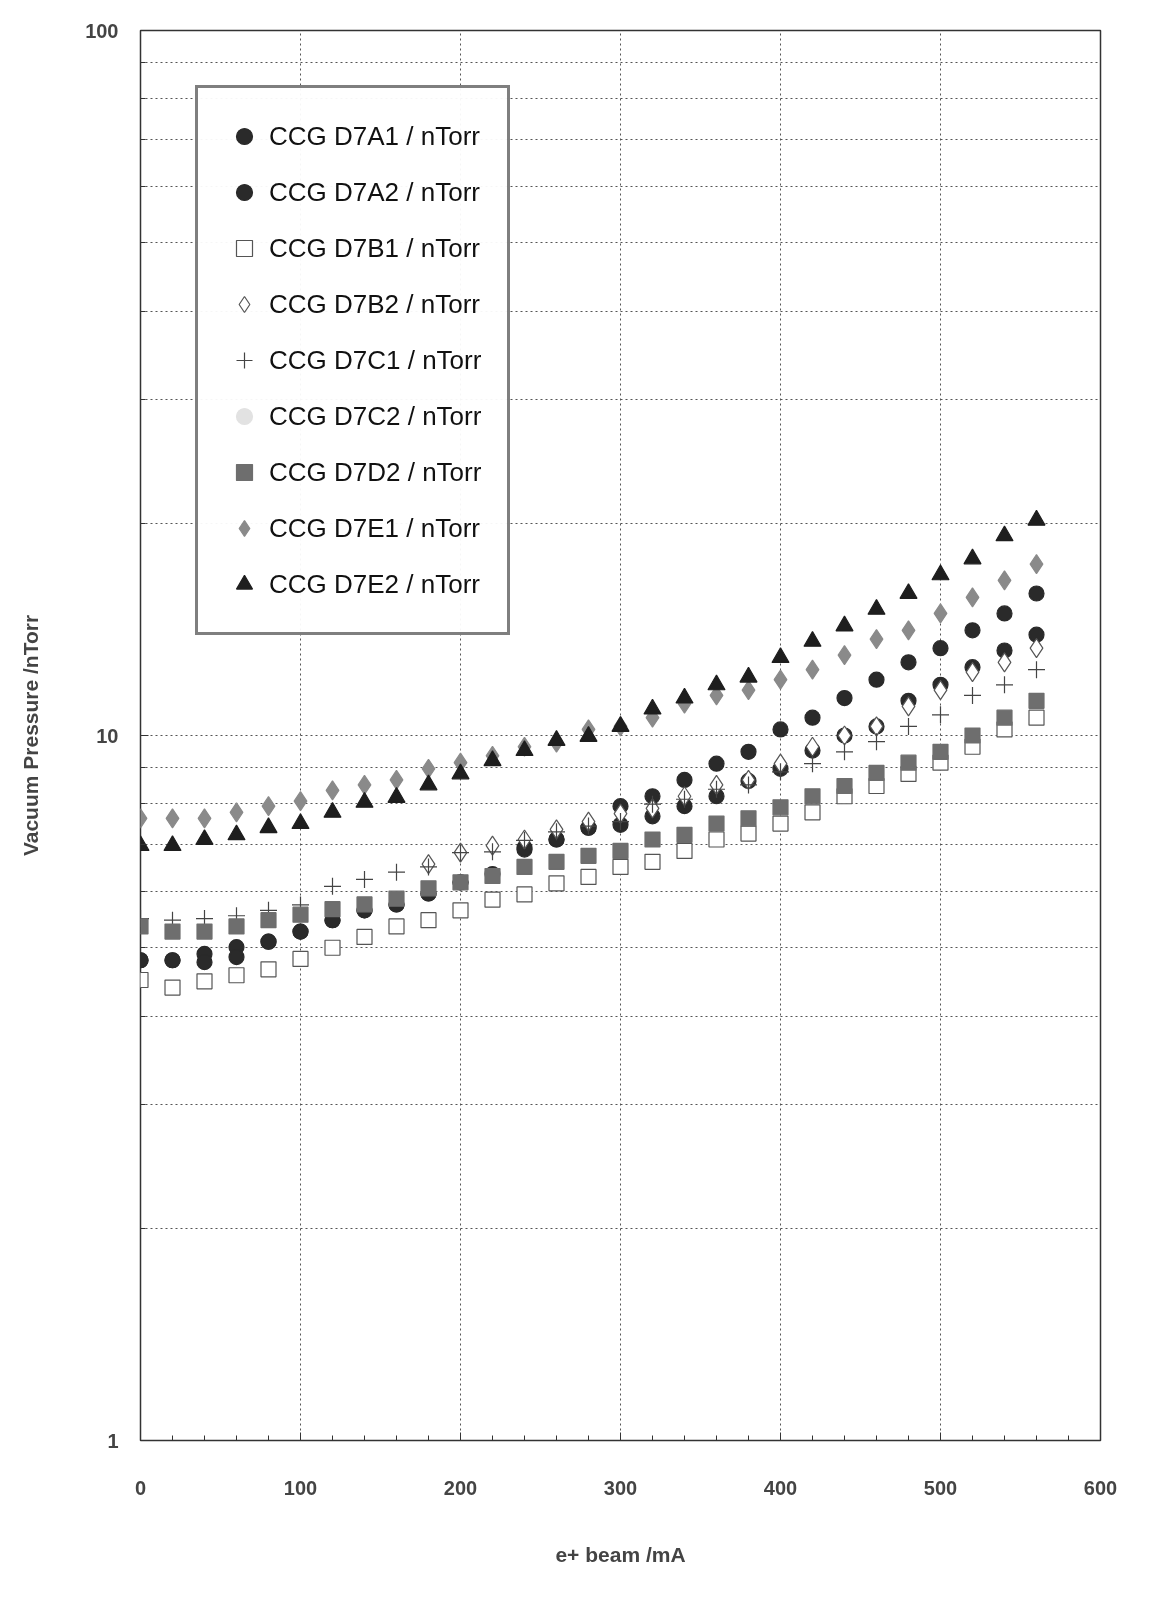 This screenshot has width=1152, height=1598. What do you see at coordinates (374, 136) in the screenshot?
I see `legend-label: CCG D7A1 / nTorr` at bounding box center [374, 136].